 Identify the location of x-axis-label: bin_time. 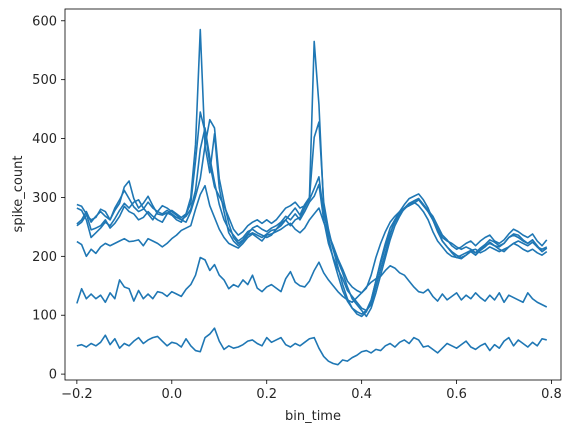
(313, 416).